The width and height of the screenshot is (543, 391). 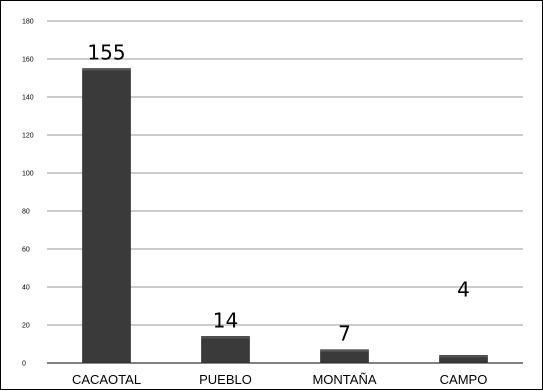 I want to click on data-label: 155, so click(x=106, y=53).